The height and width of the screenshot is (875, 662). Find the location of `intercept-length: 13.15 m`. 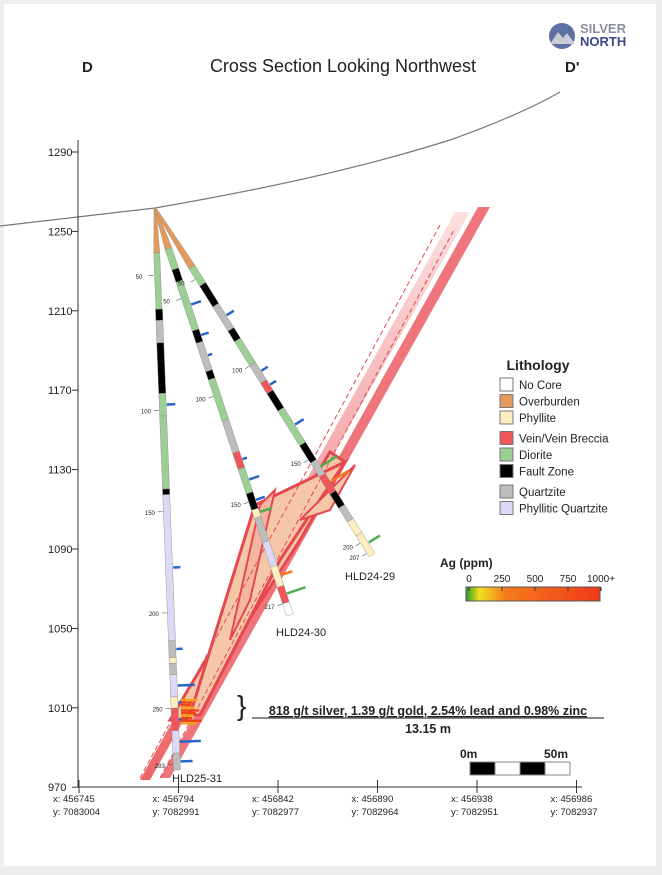

intercept-length: 13.15 m is located at coordinates (428, 729).